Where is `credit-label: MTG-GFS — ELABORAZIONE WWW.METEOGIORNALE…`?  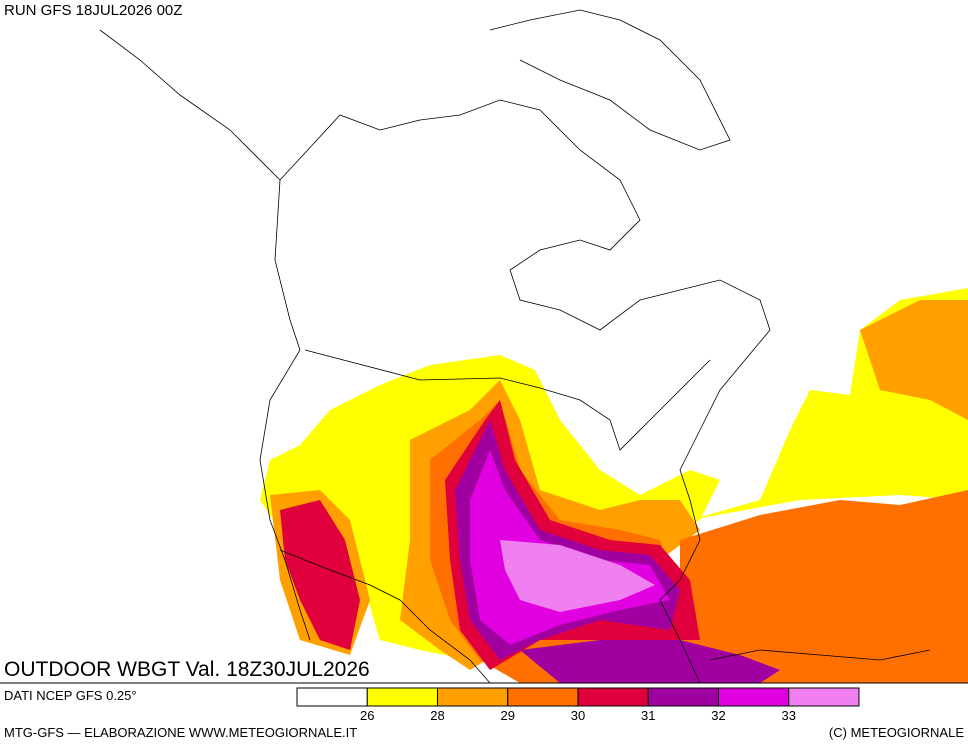 credit-label: MTG-GFS — ELABORAZIONE WWW.METEOGIORNALE… is located at coordinates (180, 732).